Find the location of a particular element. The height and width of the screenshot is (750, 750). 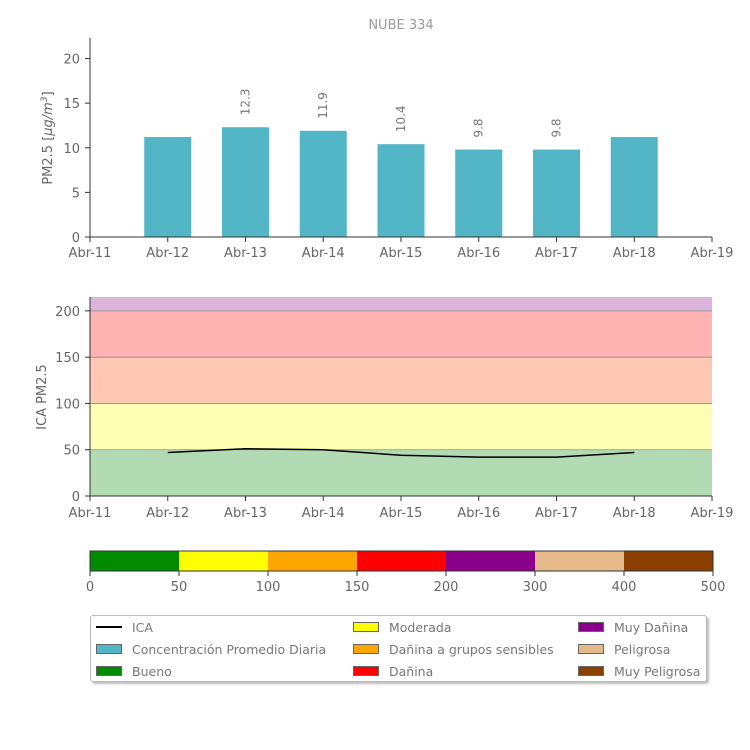

y-tick-label: 20 is located at coordinates (71, 60).